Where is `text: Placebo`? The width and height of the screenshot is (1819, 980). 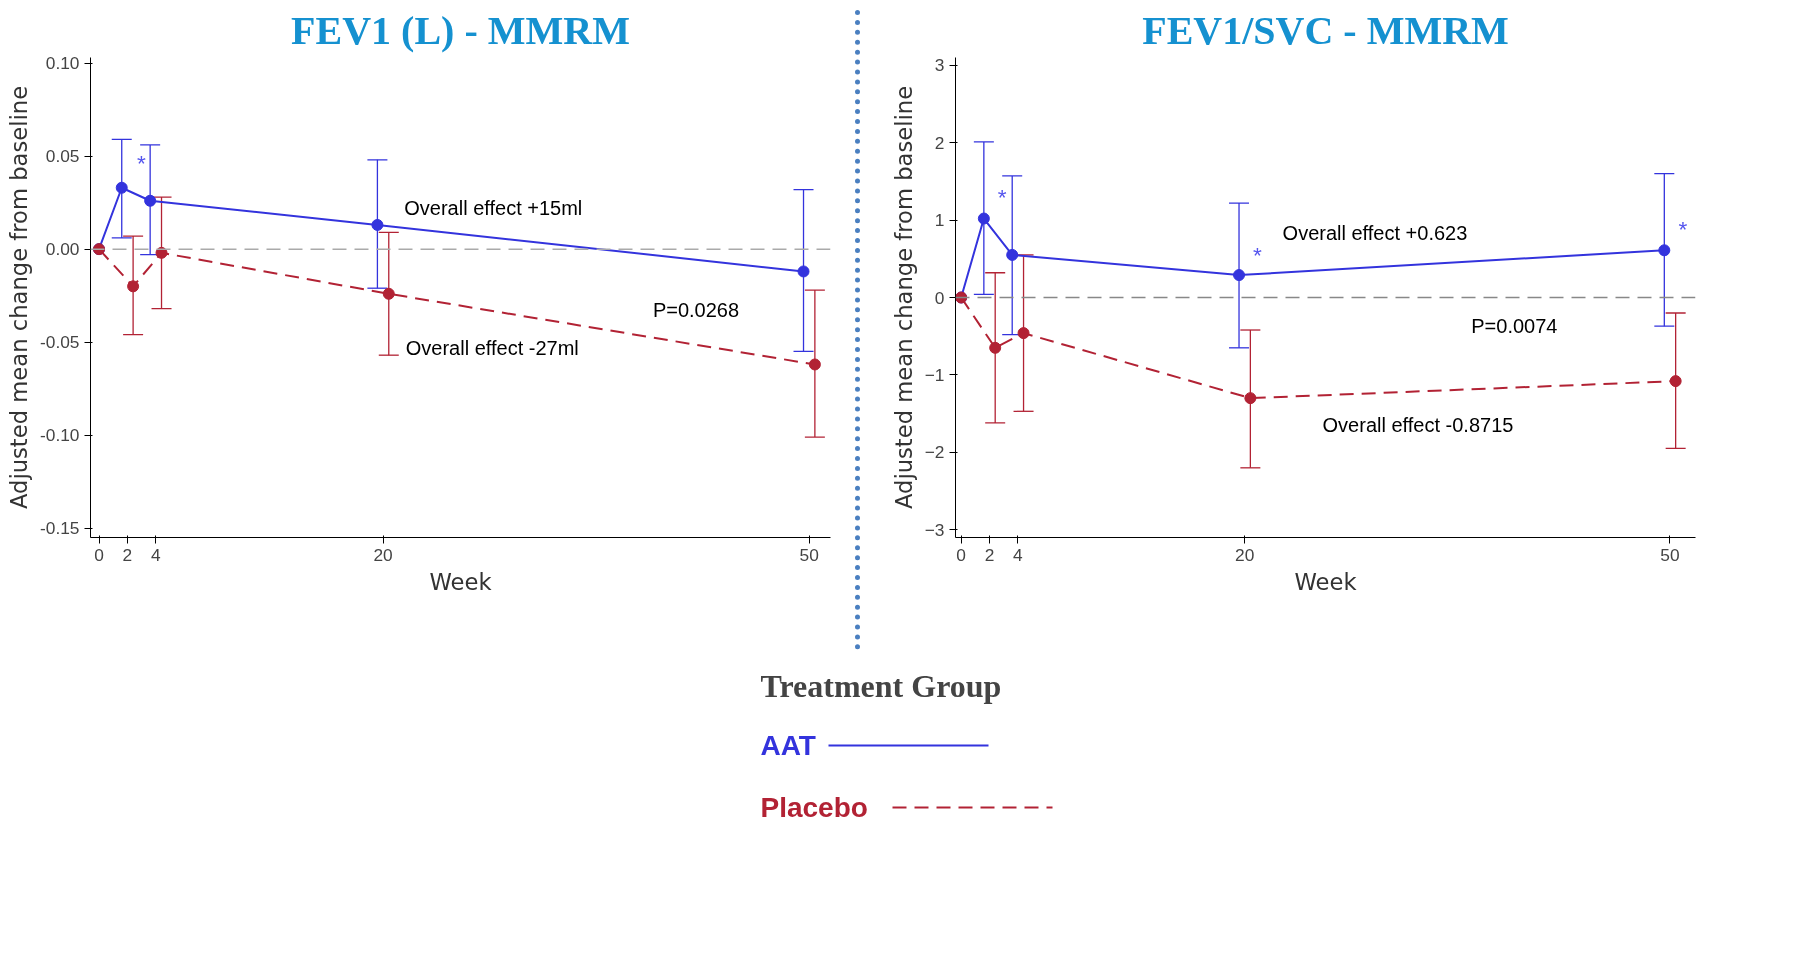 text: Placebo is located at coordinates (814, 807).